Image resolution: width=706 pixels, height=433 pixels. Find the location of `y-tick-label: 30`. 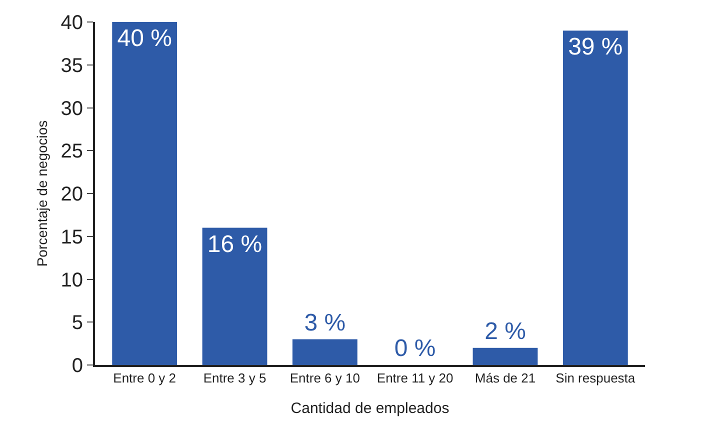

y-tick-label: 30 is located at coordinates (71, 109).